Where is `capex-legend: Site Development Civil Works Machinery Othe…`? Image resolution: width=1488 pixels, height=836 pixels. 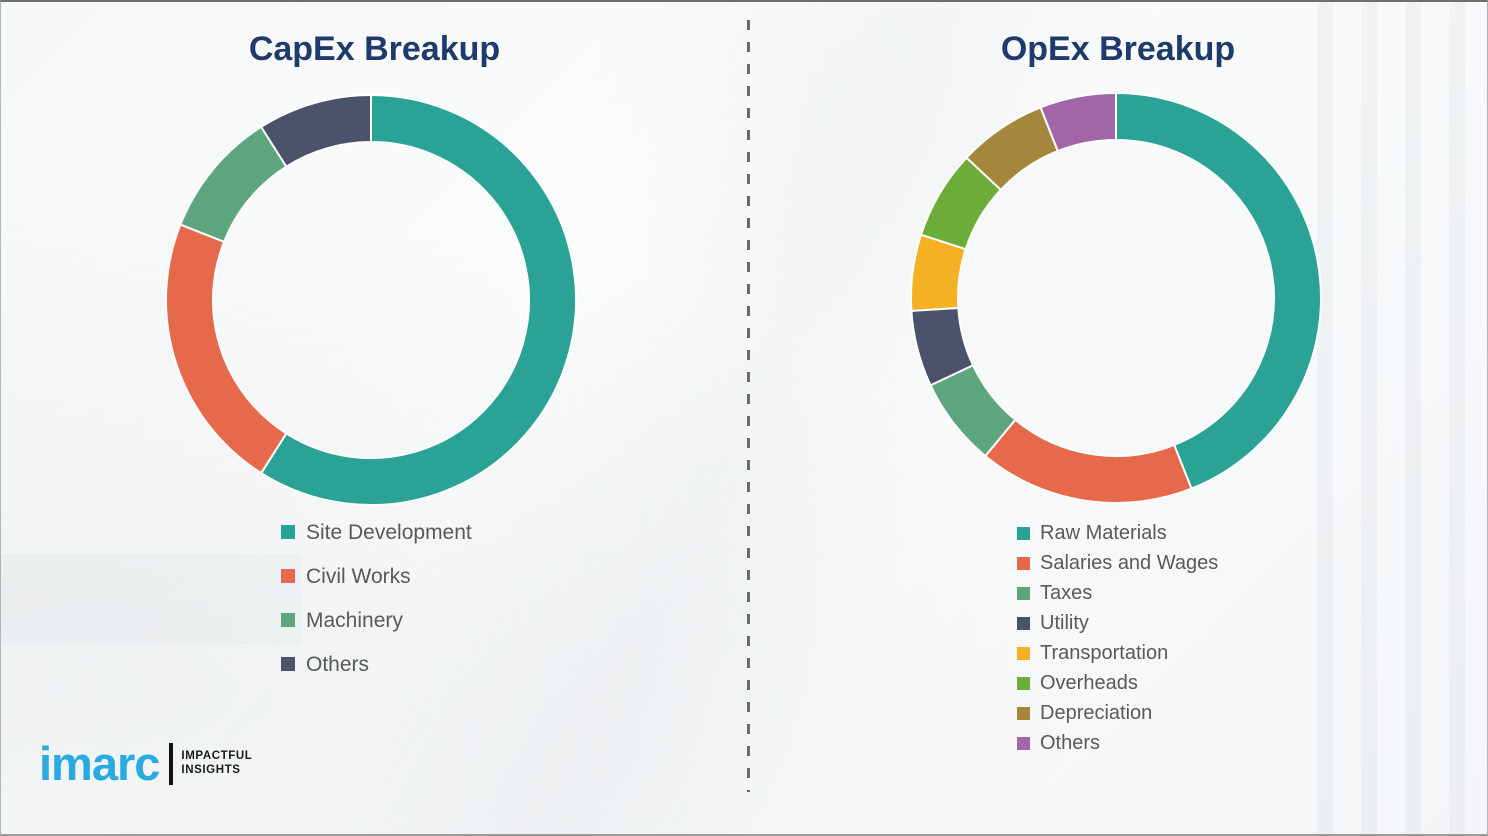
capex-legend: Site Development Civil Works Machinery Othe… is located at coordinates (376, 598).